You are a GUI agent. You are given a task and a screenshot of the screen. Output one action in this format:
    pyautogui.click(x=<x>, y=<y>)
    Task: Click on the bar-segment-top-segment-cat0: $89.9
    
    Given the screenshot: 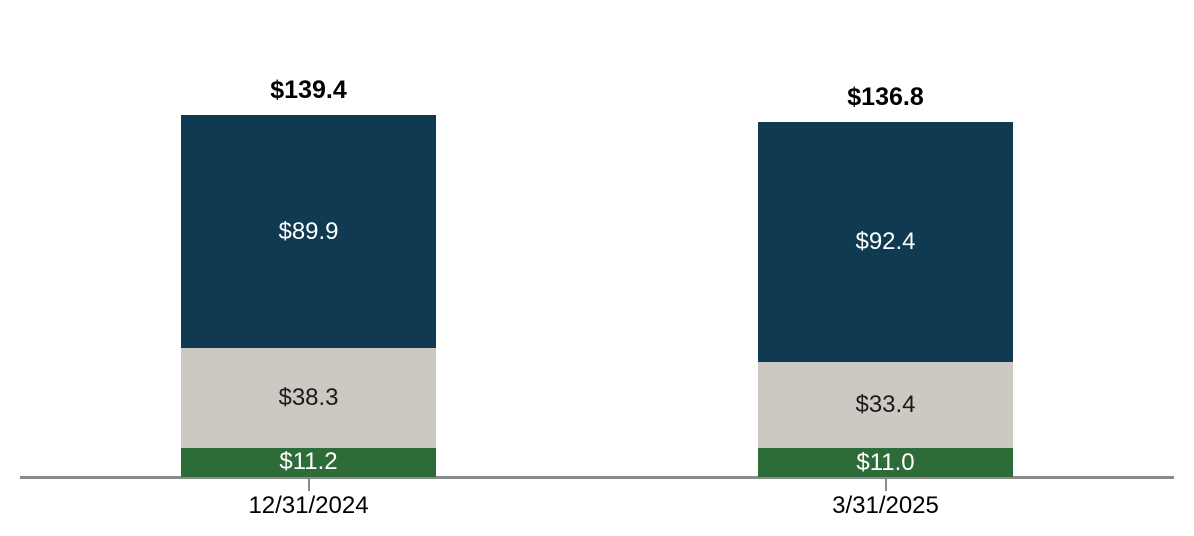 What is the action you would take?
    pyautogui.click(x=308, y=232)
    